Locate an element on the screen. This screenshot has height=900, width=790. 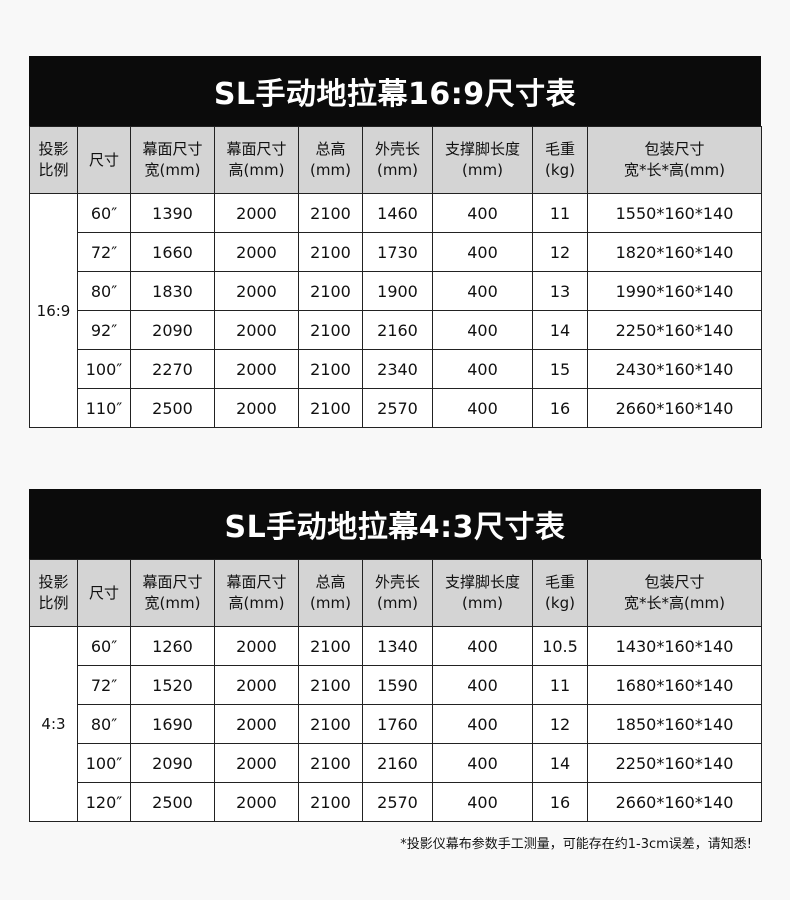
table-cell: 1390 is located at coordinates (172, 213).